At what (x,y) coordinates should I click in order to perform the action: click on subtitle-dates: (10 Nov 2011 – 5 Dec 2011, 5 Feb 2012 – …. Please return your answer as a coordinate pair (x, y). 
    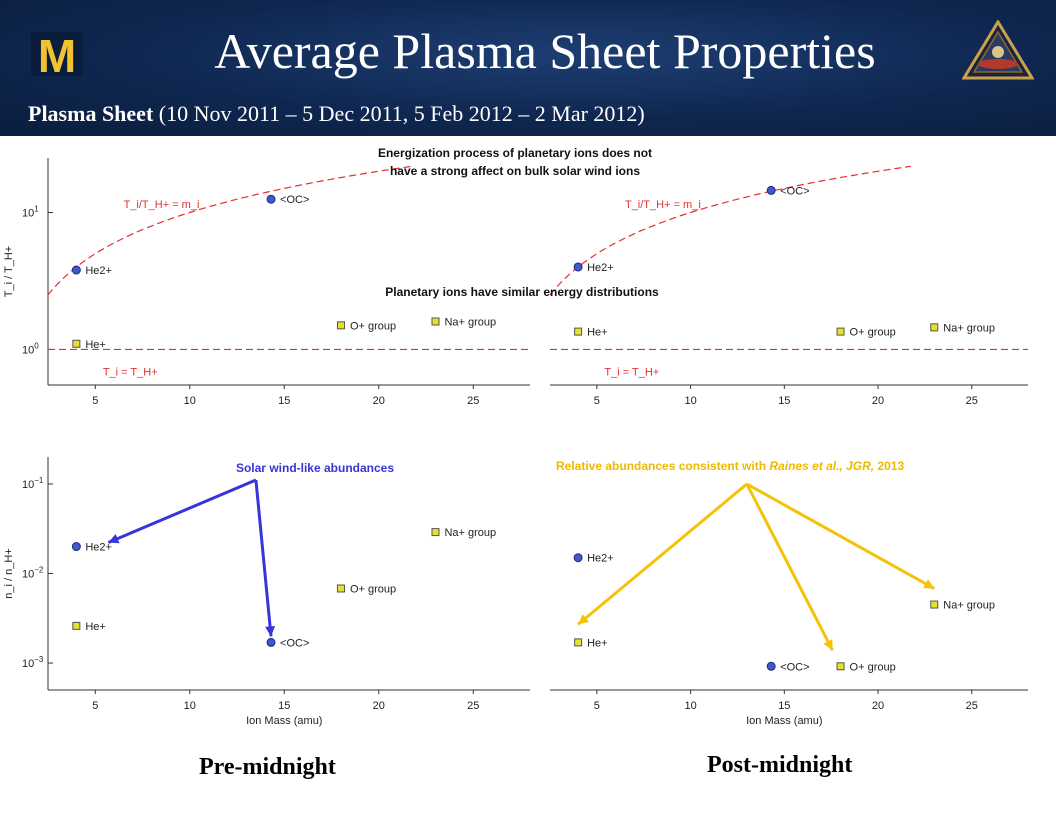
    Looking at the image, I should click on (399, 113).